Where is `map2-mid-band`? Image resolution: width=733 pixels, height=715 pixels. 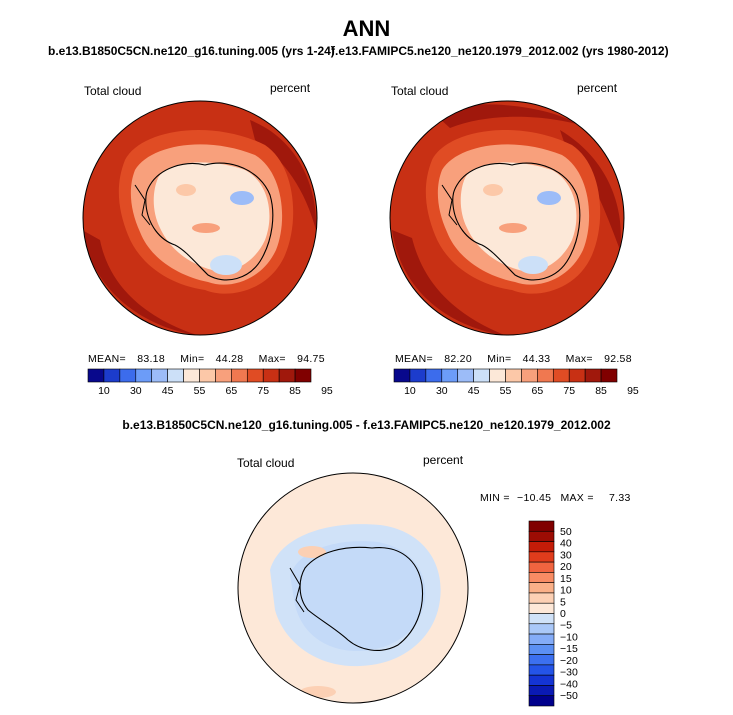 map2-mid-band is located at coordinates (513, 228).